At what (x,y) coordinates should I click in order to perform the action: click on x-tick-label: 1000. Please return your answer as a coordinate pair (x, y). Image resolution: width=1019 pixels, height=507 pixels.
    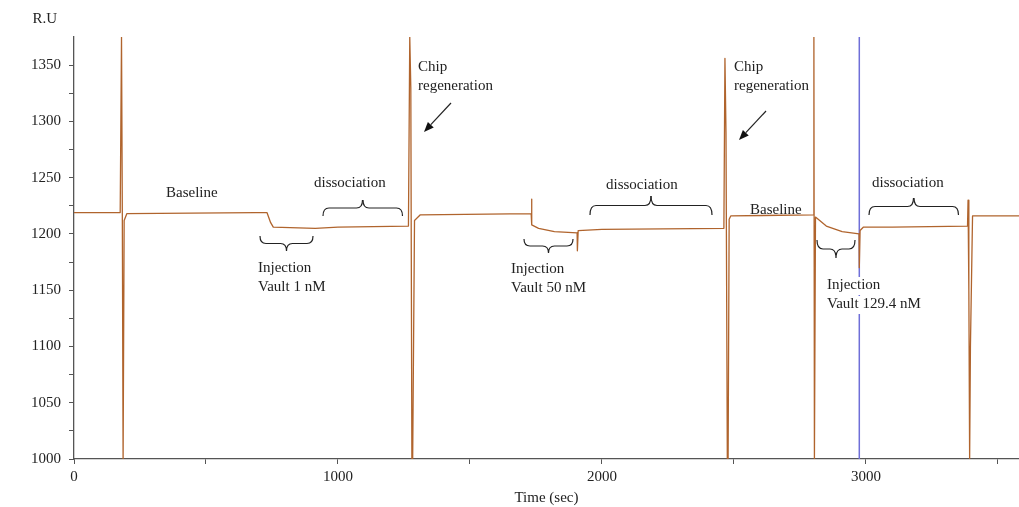
    Looking at the image, I should click on (337, 475).